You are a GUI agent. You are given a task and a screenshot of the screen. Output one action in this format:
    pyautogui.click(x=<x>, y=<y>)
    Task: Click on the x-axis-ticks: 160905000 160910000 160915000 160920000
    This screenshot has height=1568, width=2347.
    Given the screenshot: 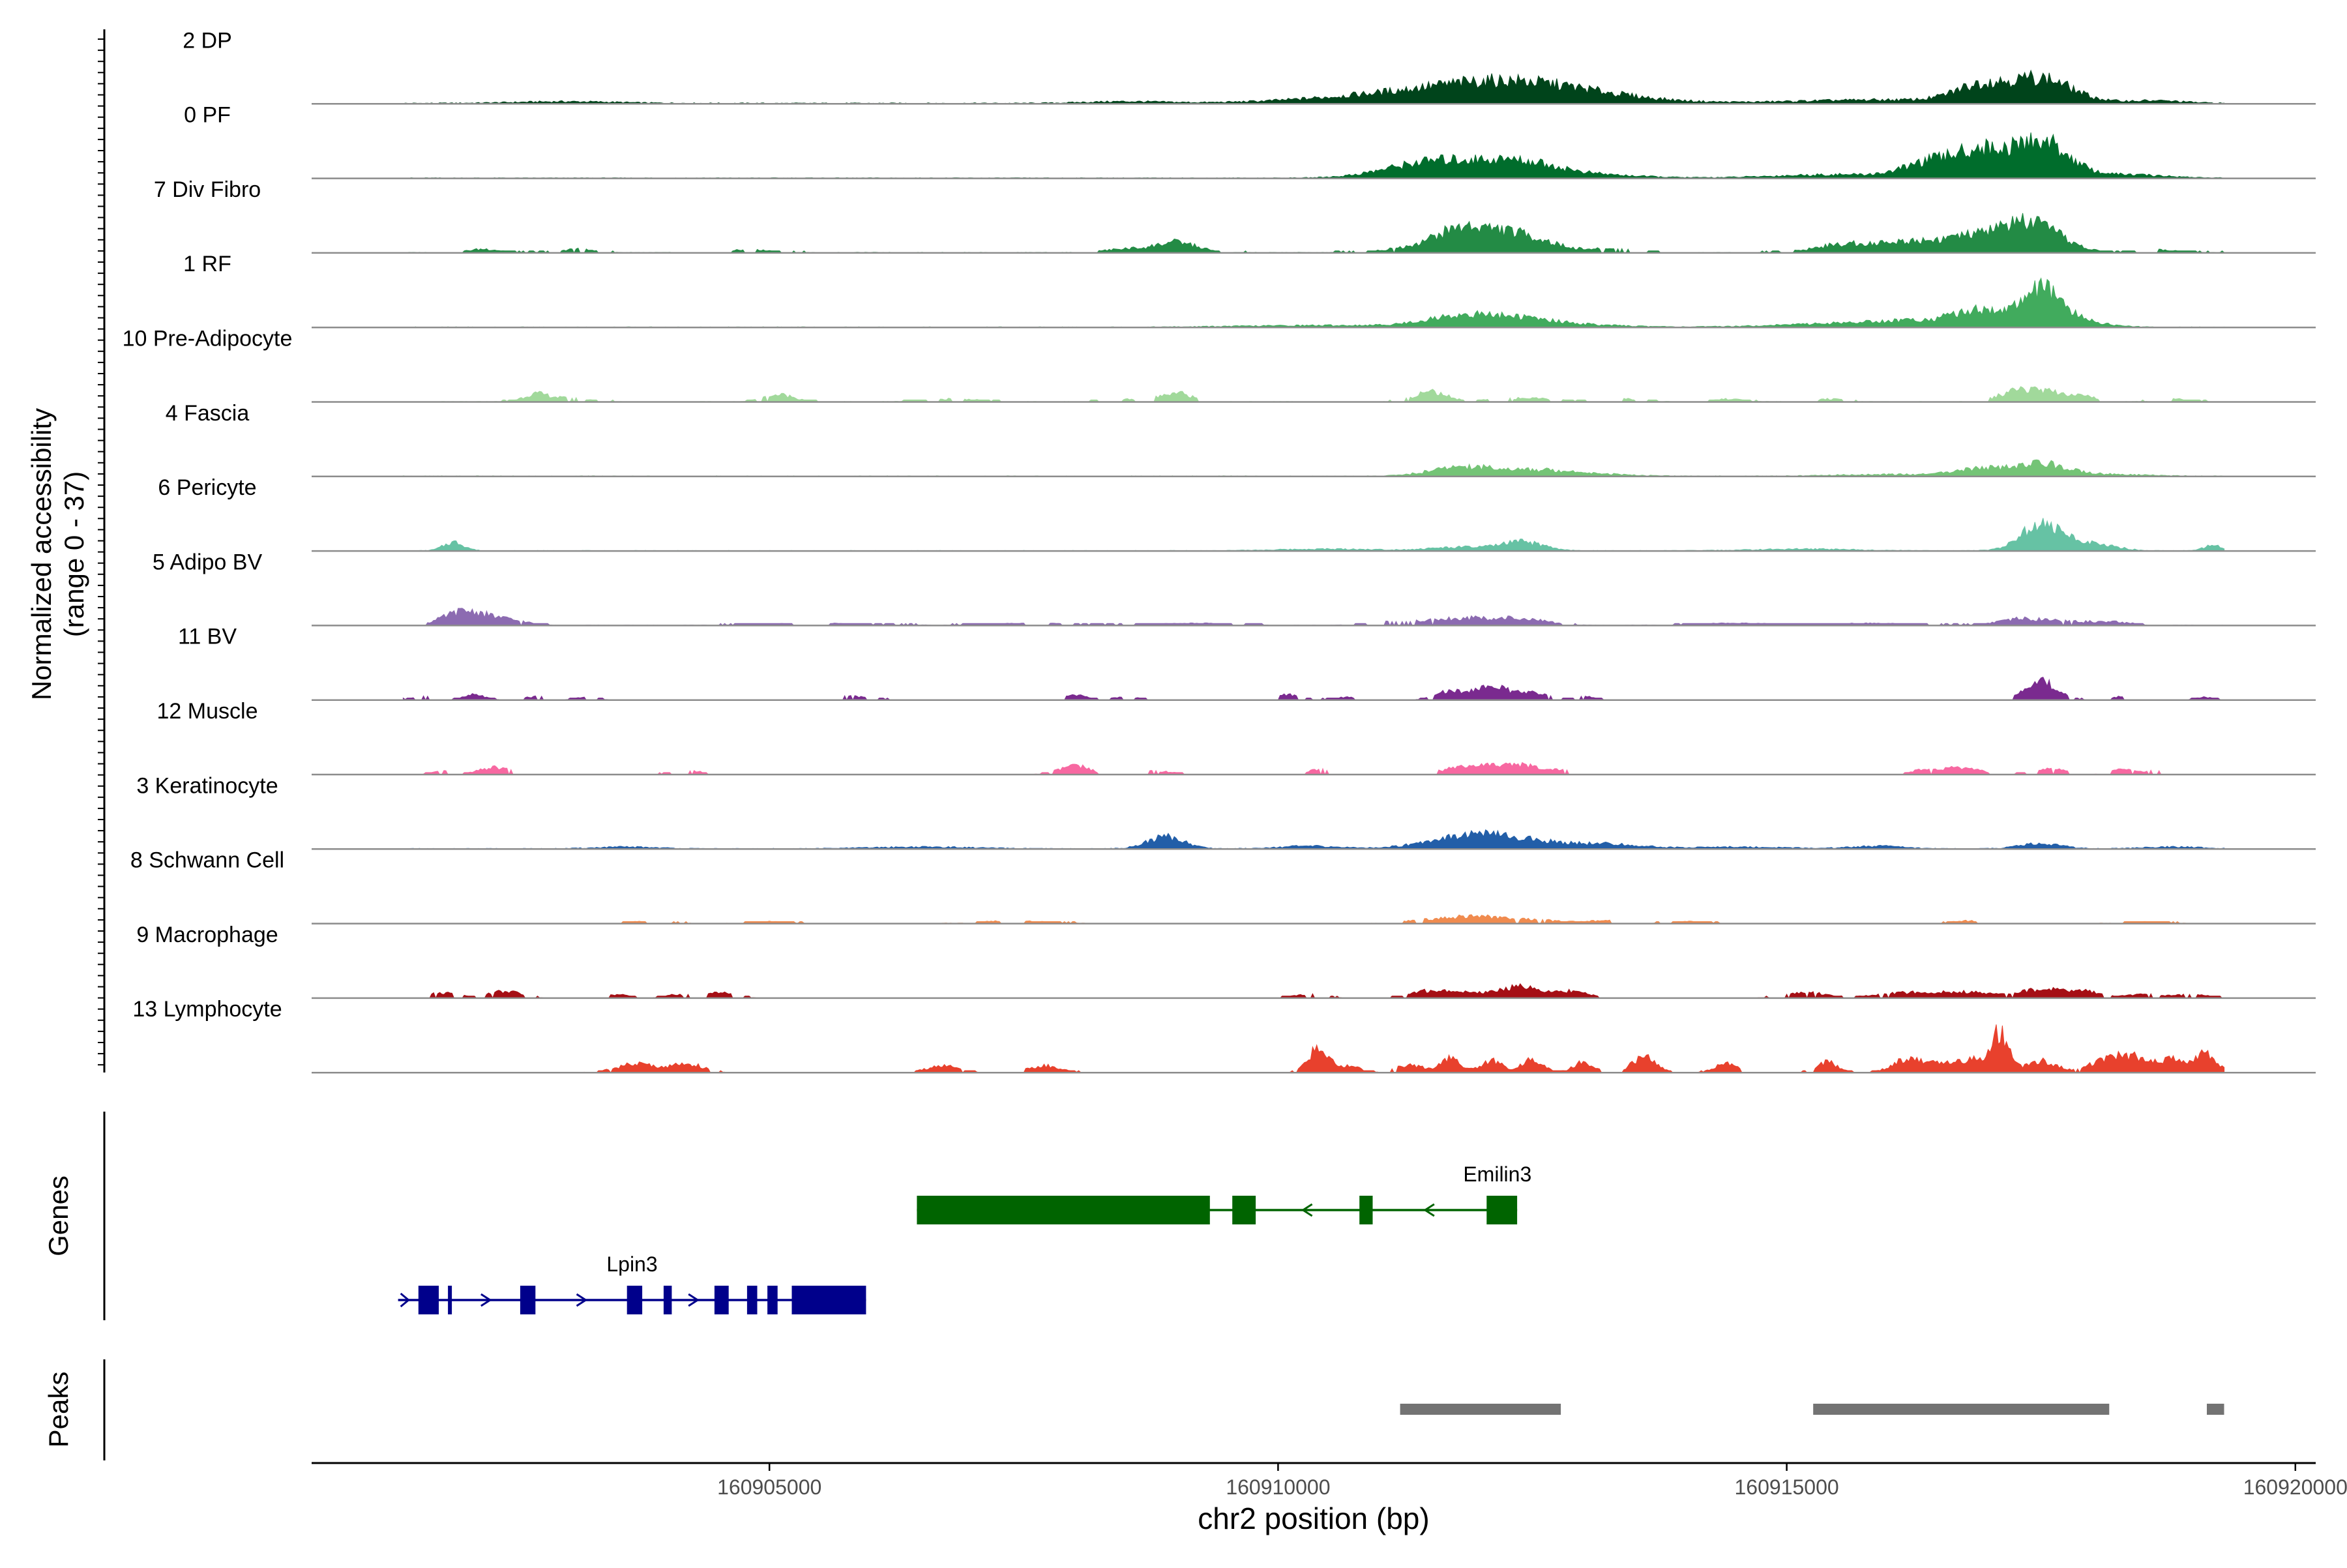 What is the action you would take?
    pyautogui.click(x=1532, y=1481)
    